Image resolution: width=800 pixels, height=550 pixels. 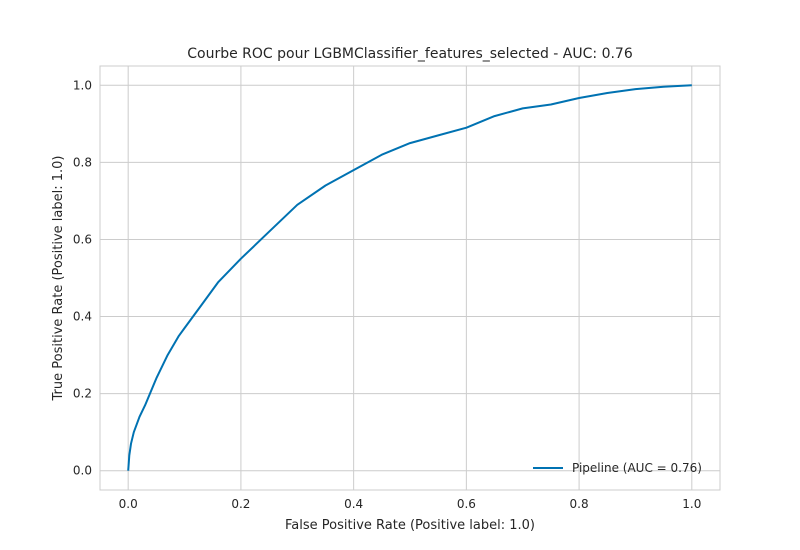 I want to click on x-tick-label: 0.8, so click(x=579, y=504).